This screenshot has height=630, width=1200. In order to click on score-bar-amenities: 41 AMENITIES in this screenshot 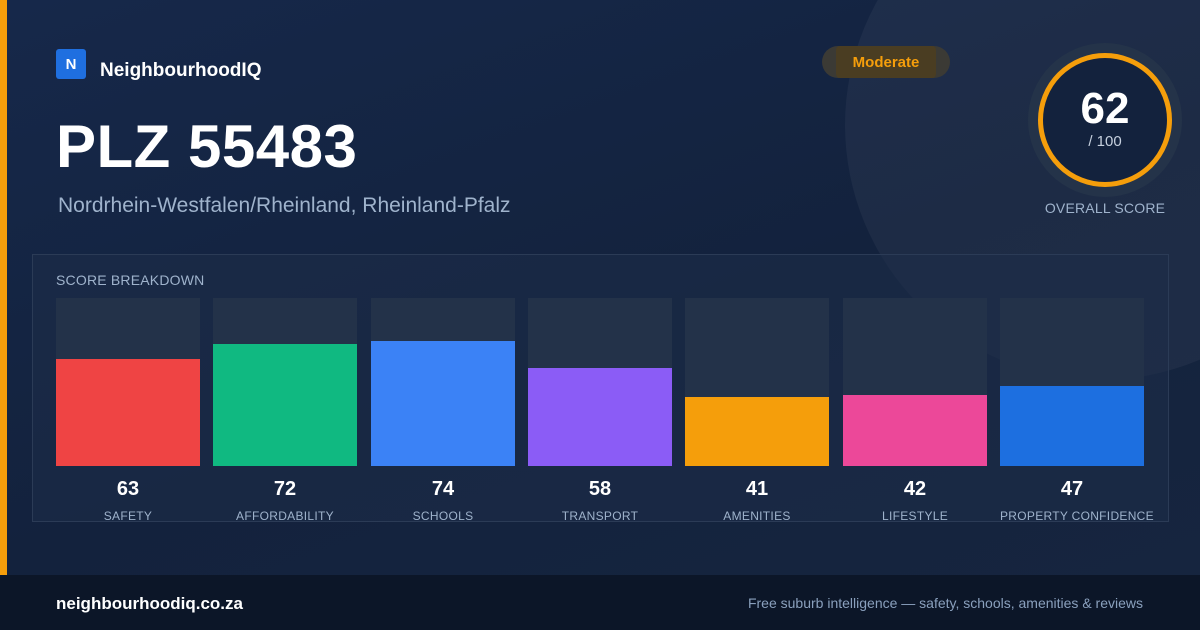, I will do `click(757, 410)`.